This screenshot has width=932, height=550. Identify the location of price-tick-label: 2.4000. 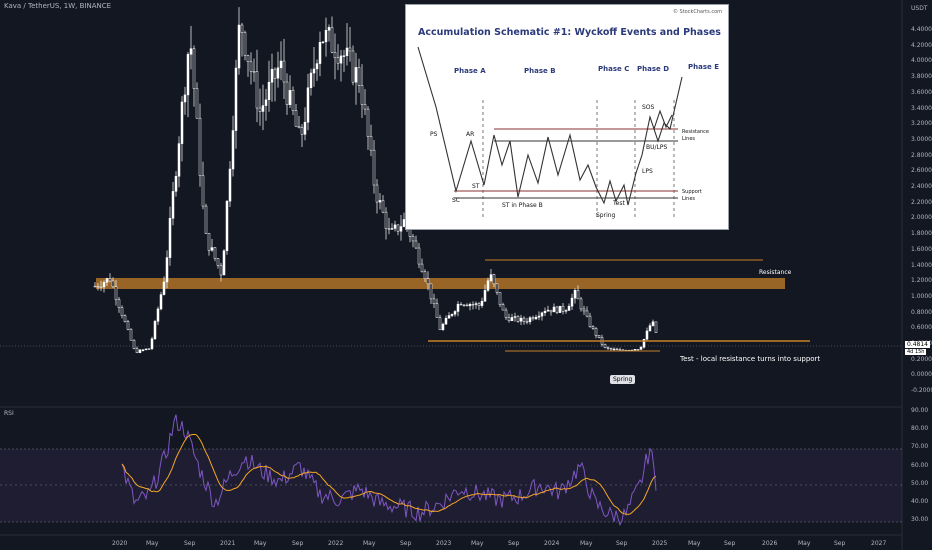
(921, 186).